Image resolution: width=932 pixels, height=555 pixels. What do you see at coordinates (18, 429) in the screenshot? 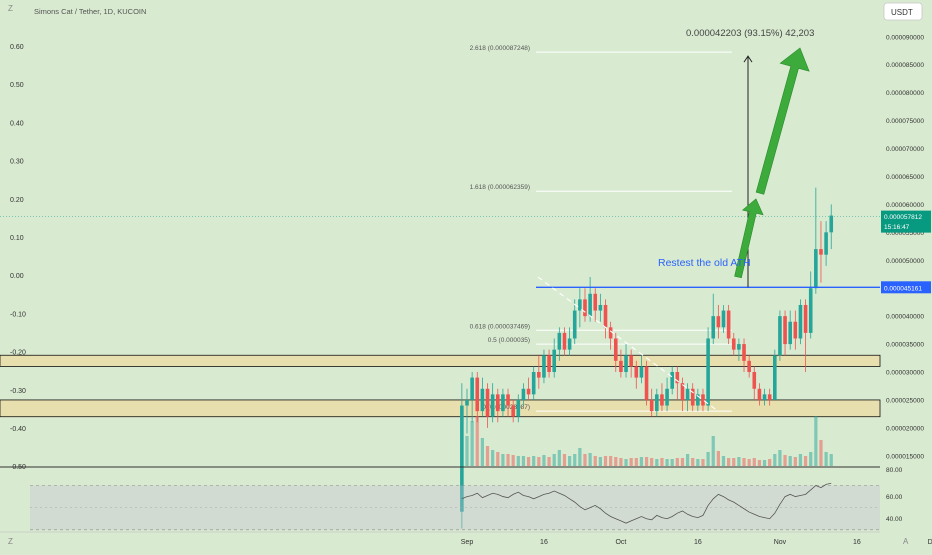
I see `left-axis-tick: -0.40` at bounding box center [18, 429].